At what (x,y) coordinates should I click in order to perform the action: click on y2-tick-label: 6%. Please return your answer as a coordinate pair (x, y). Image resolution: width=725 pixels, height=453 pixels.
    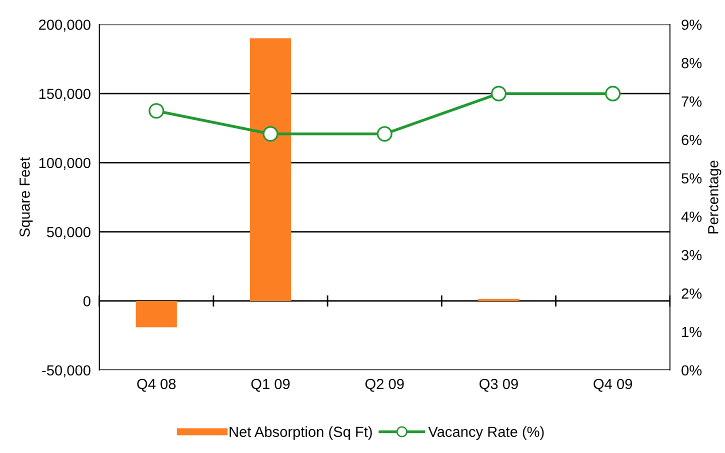
    Looking at the image, I should click on (692, 140).